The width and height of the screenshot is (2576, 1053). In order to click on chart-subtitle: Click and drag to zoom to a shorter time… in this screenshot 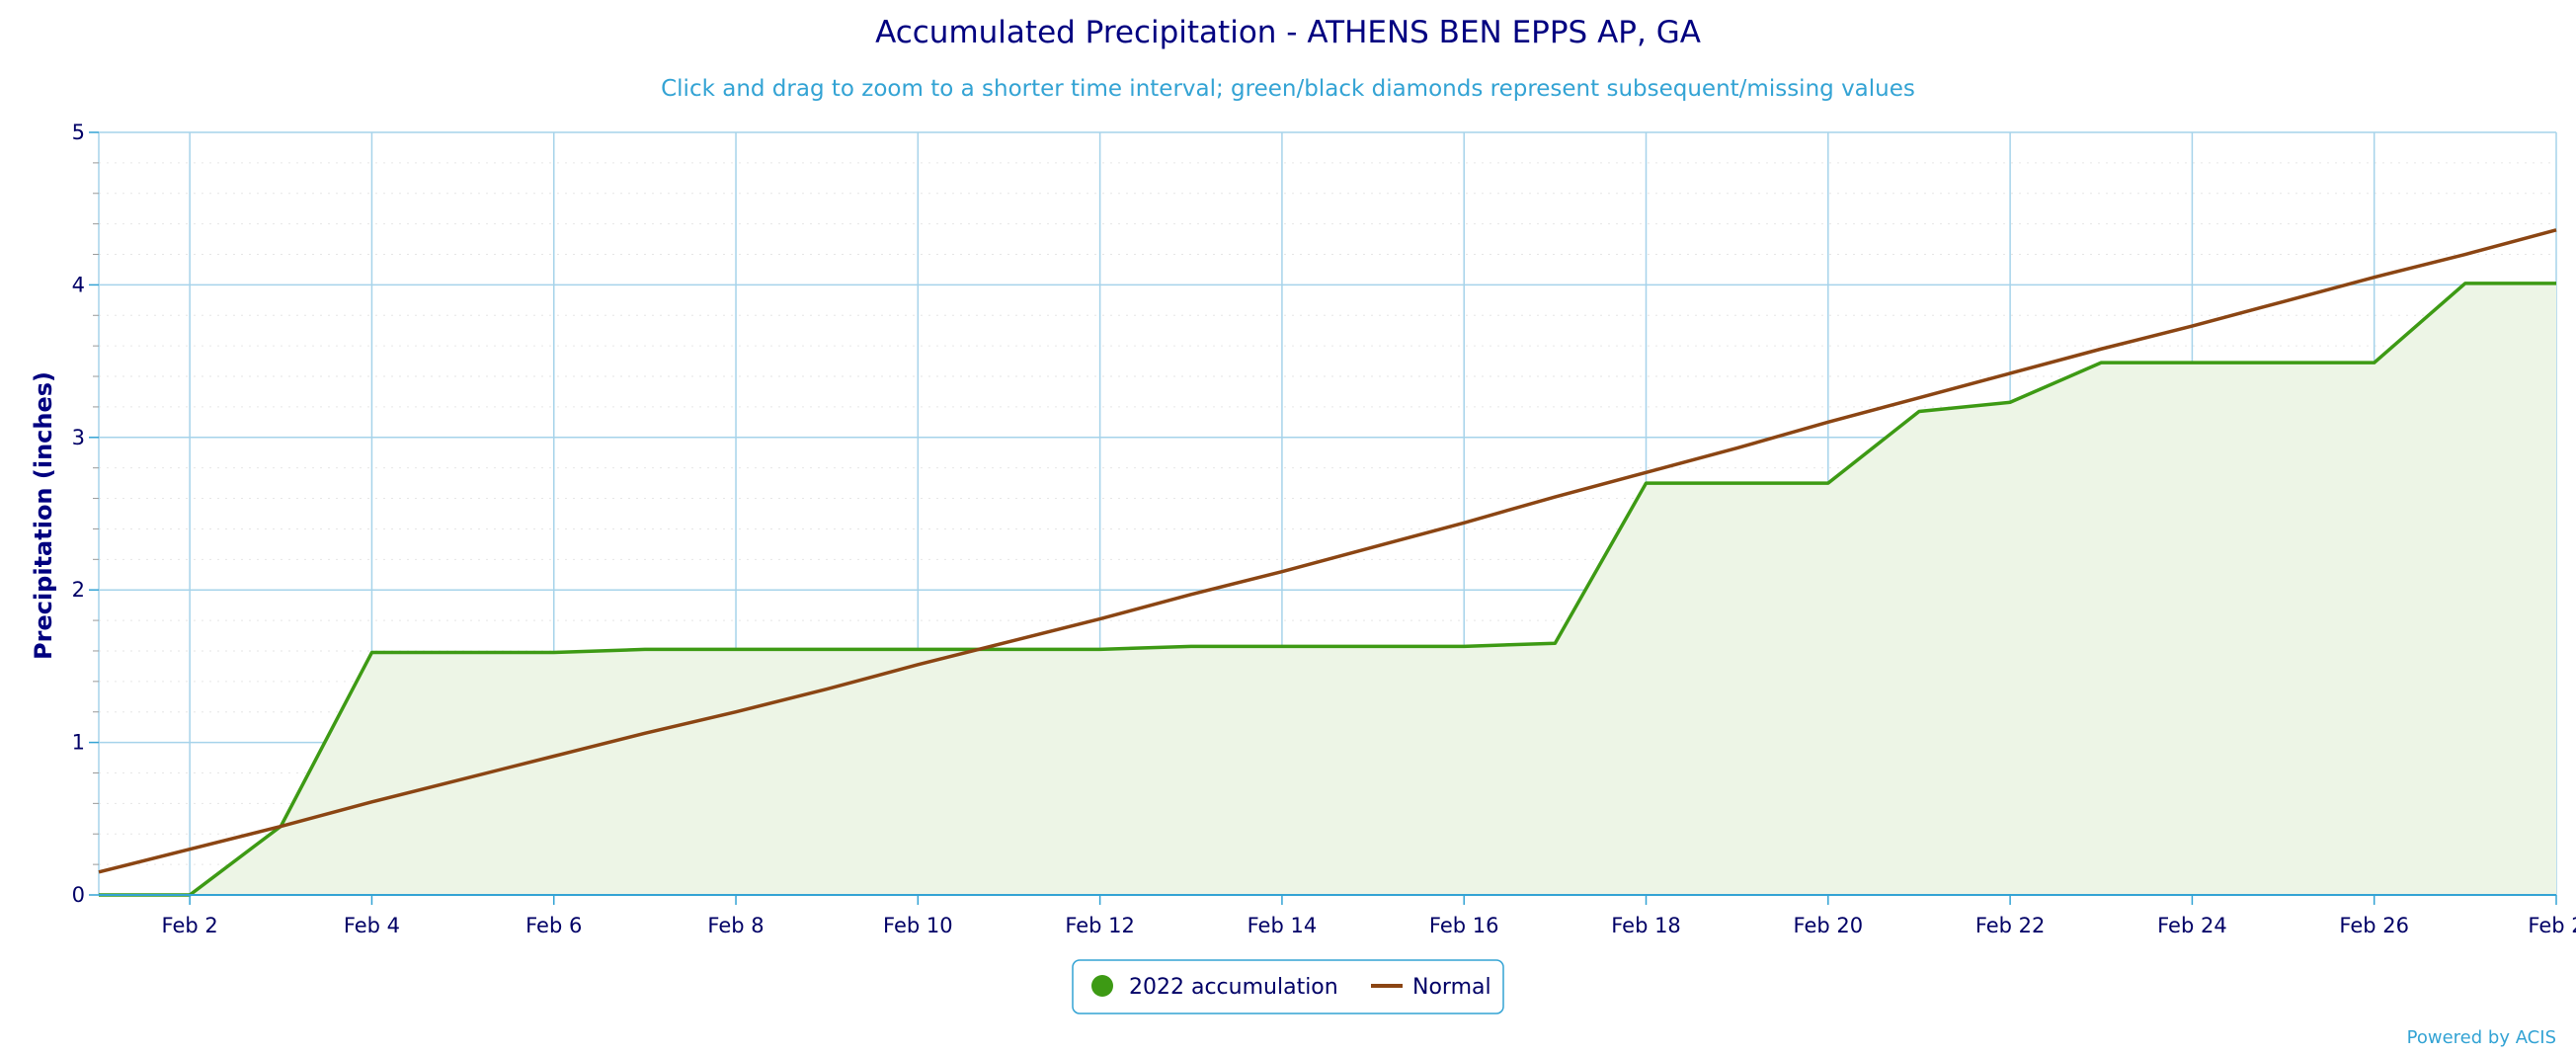, I will do `click(1288, 89)`.